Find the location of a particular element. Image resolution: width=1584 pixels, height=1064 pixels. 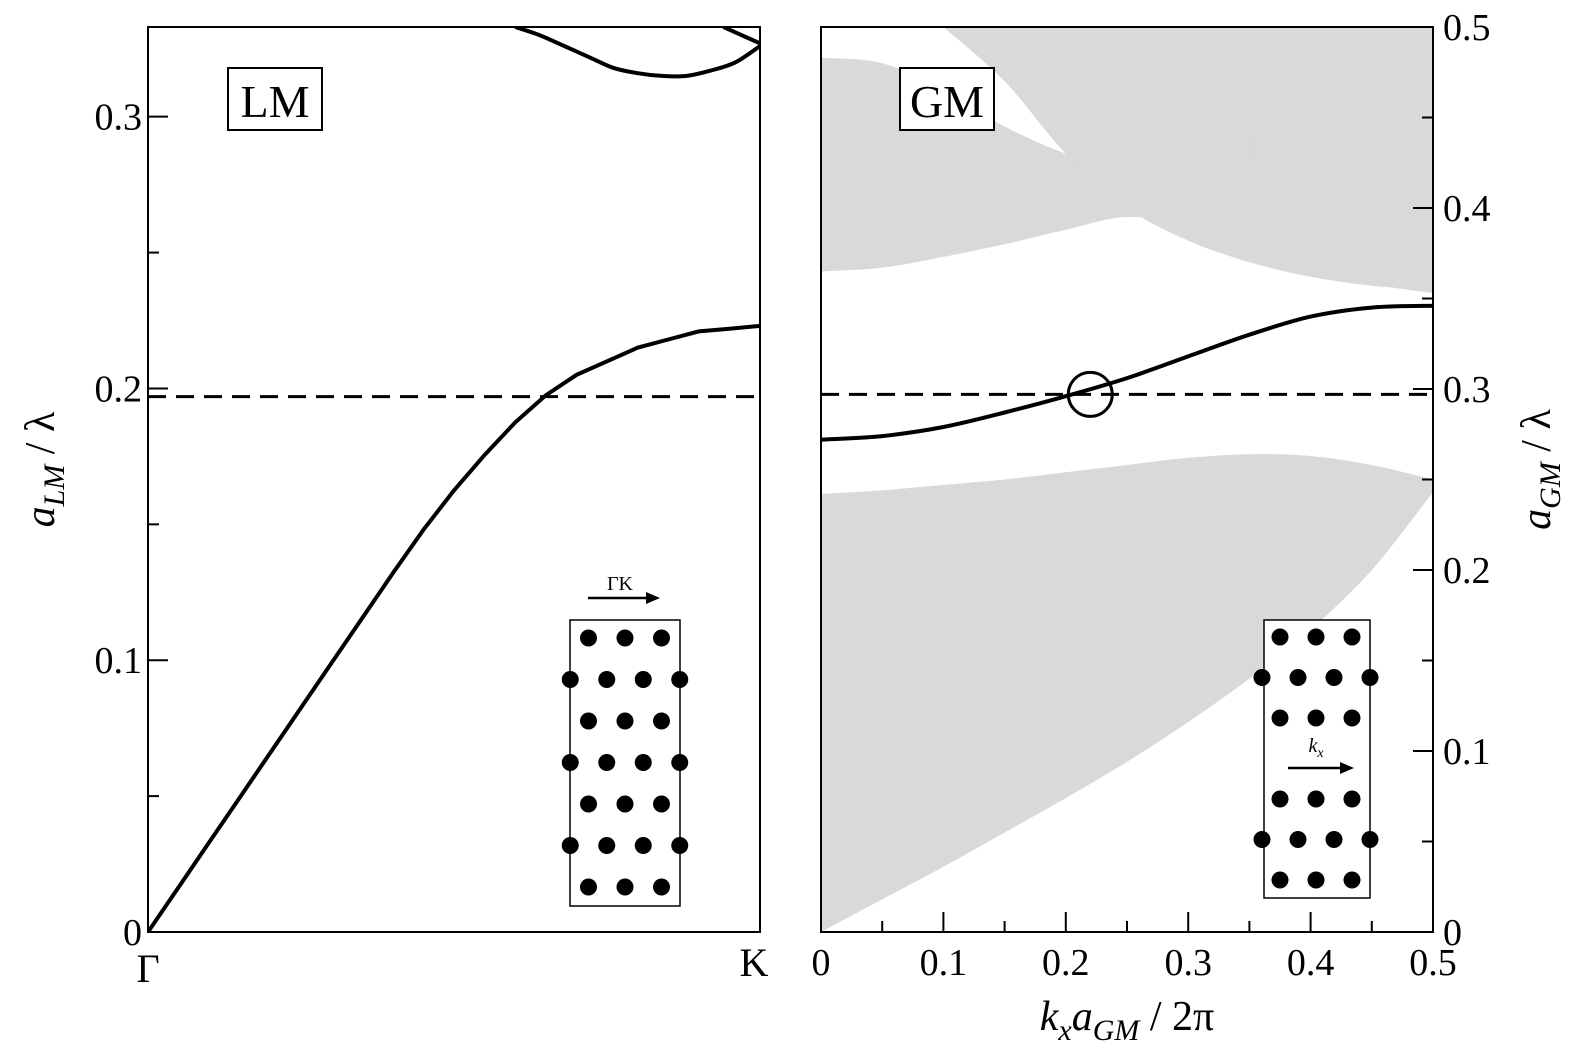

direction-label: ΓK is located at coordinates (620, 584).